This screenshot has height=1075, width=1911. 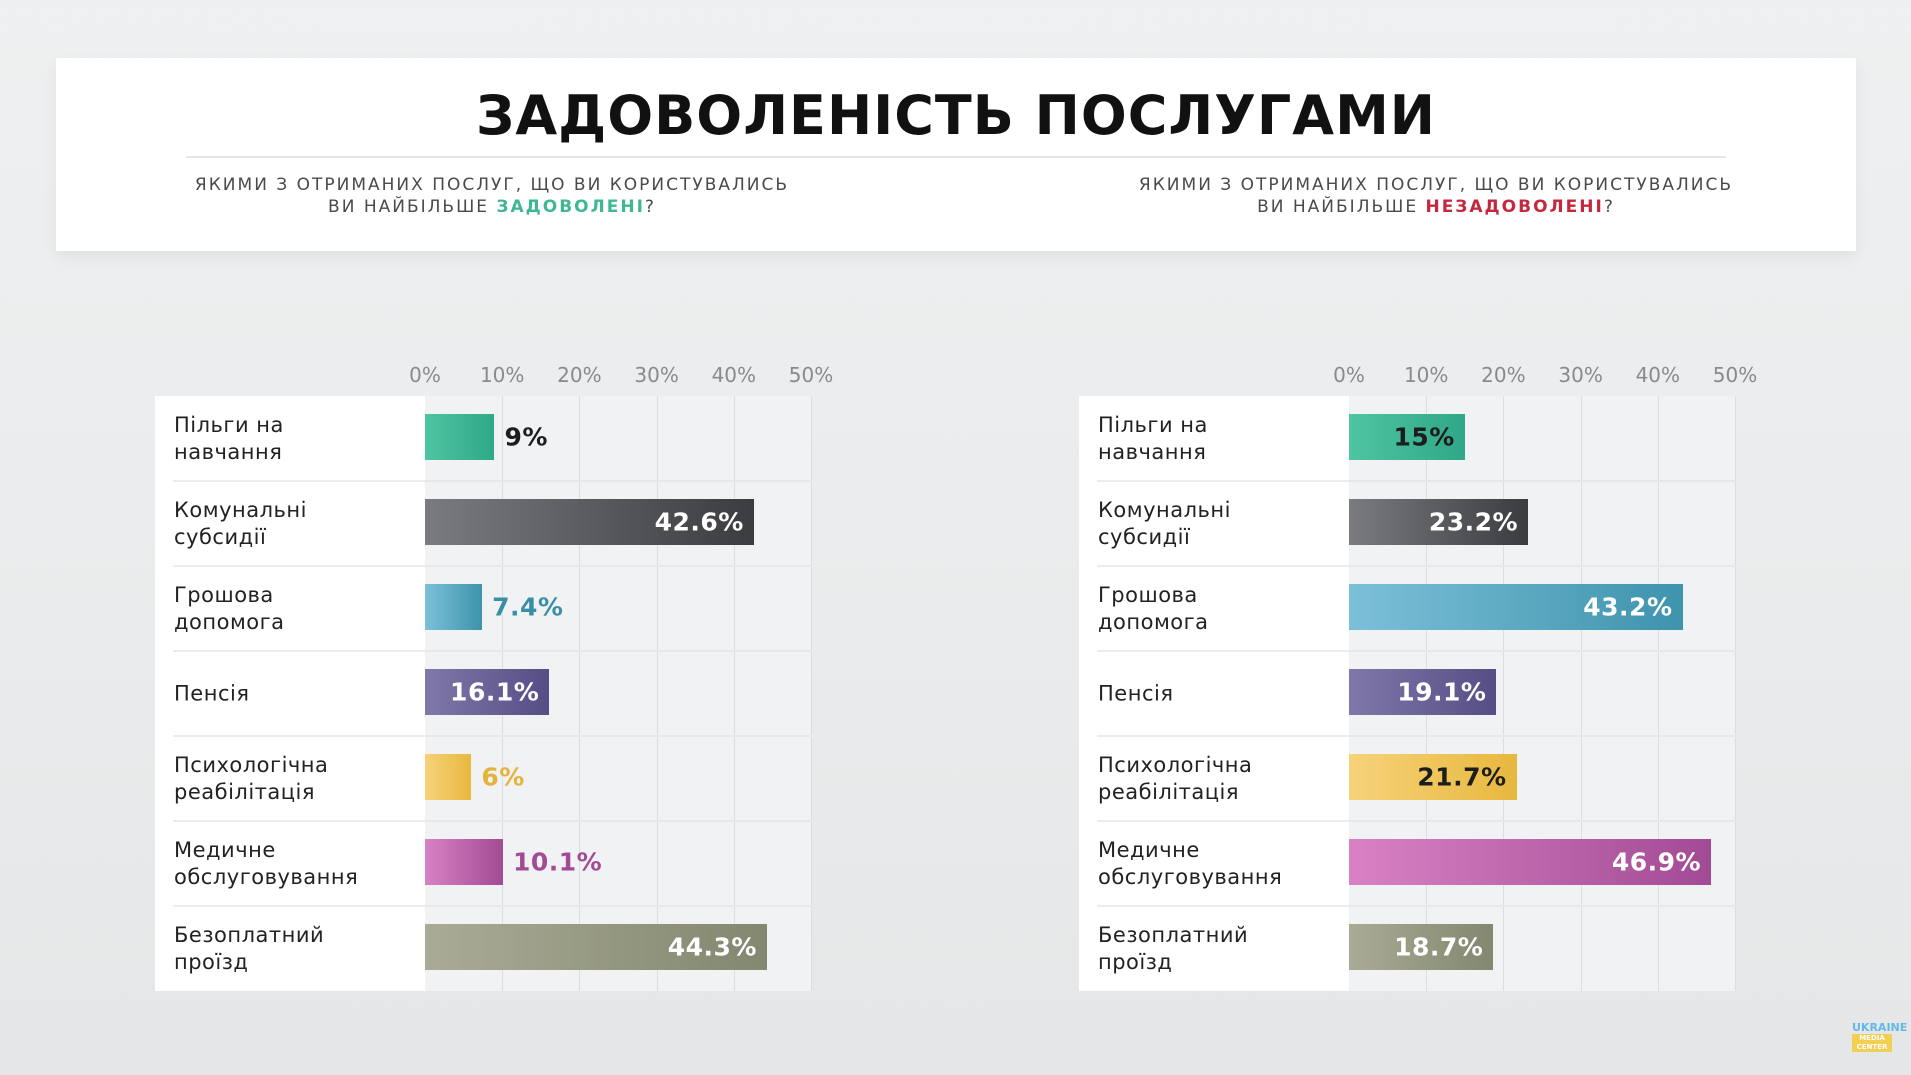 I want to click on bar-value-label: 18.7%, so click(x=1439, y=947).